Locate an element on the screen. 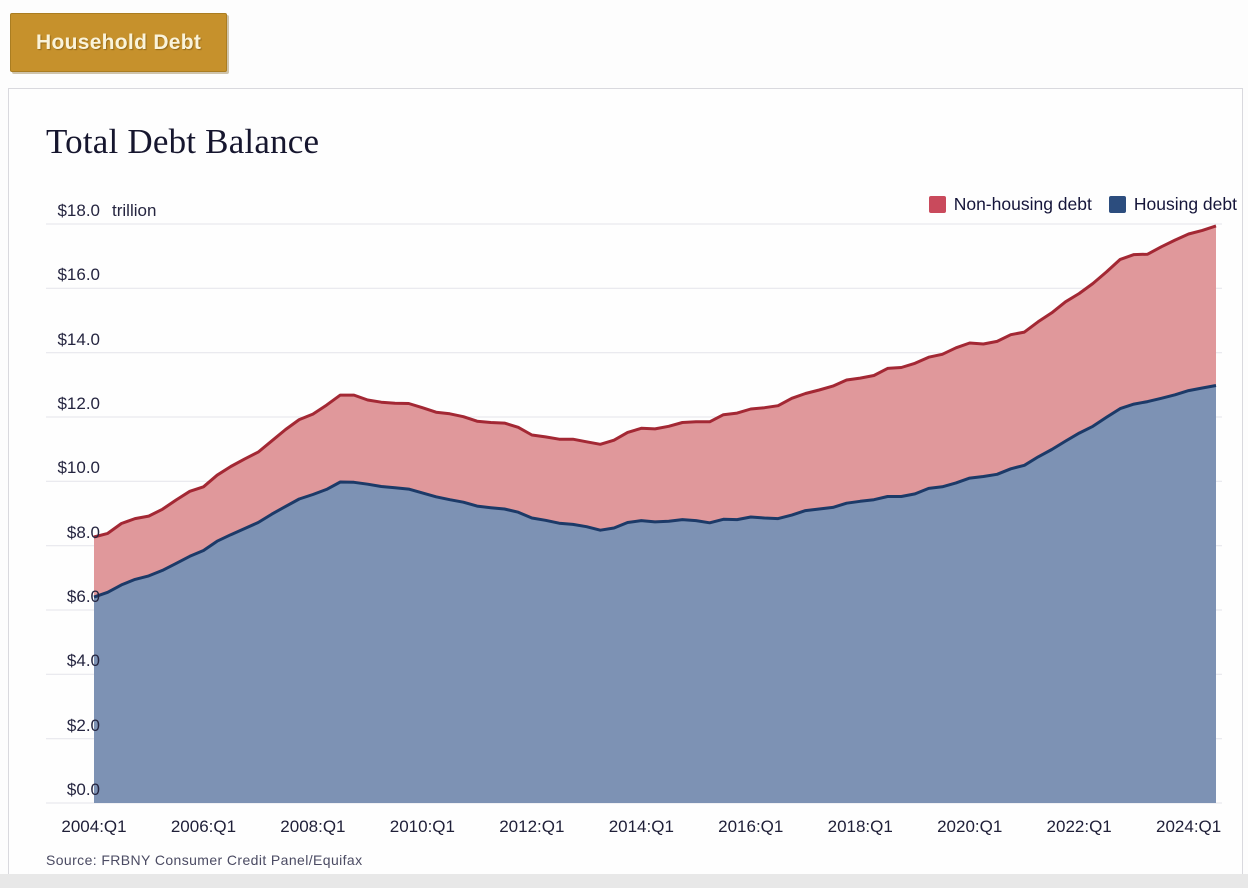 This screenshot has width=1248, height=888. y-tick-label: $2.0 is located at coordinates (83, 725).